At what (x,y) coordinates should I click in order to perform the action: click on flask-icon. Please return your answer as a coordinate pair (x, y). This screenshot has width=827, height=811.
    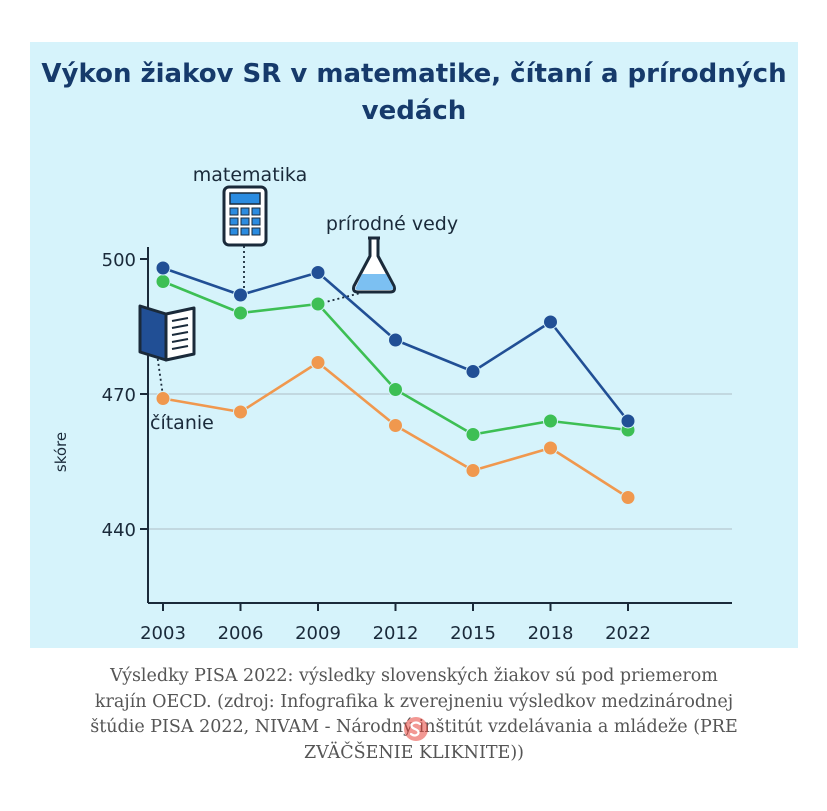
    Looking at the image, I should click on (374, 265).